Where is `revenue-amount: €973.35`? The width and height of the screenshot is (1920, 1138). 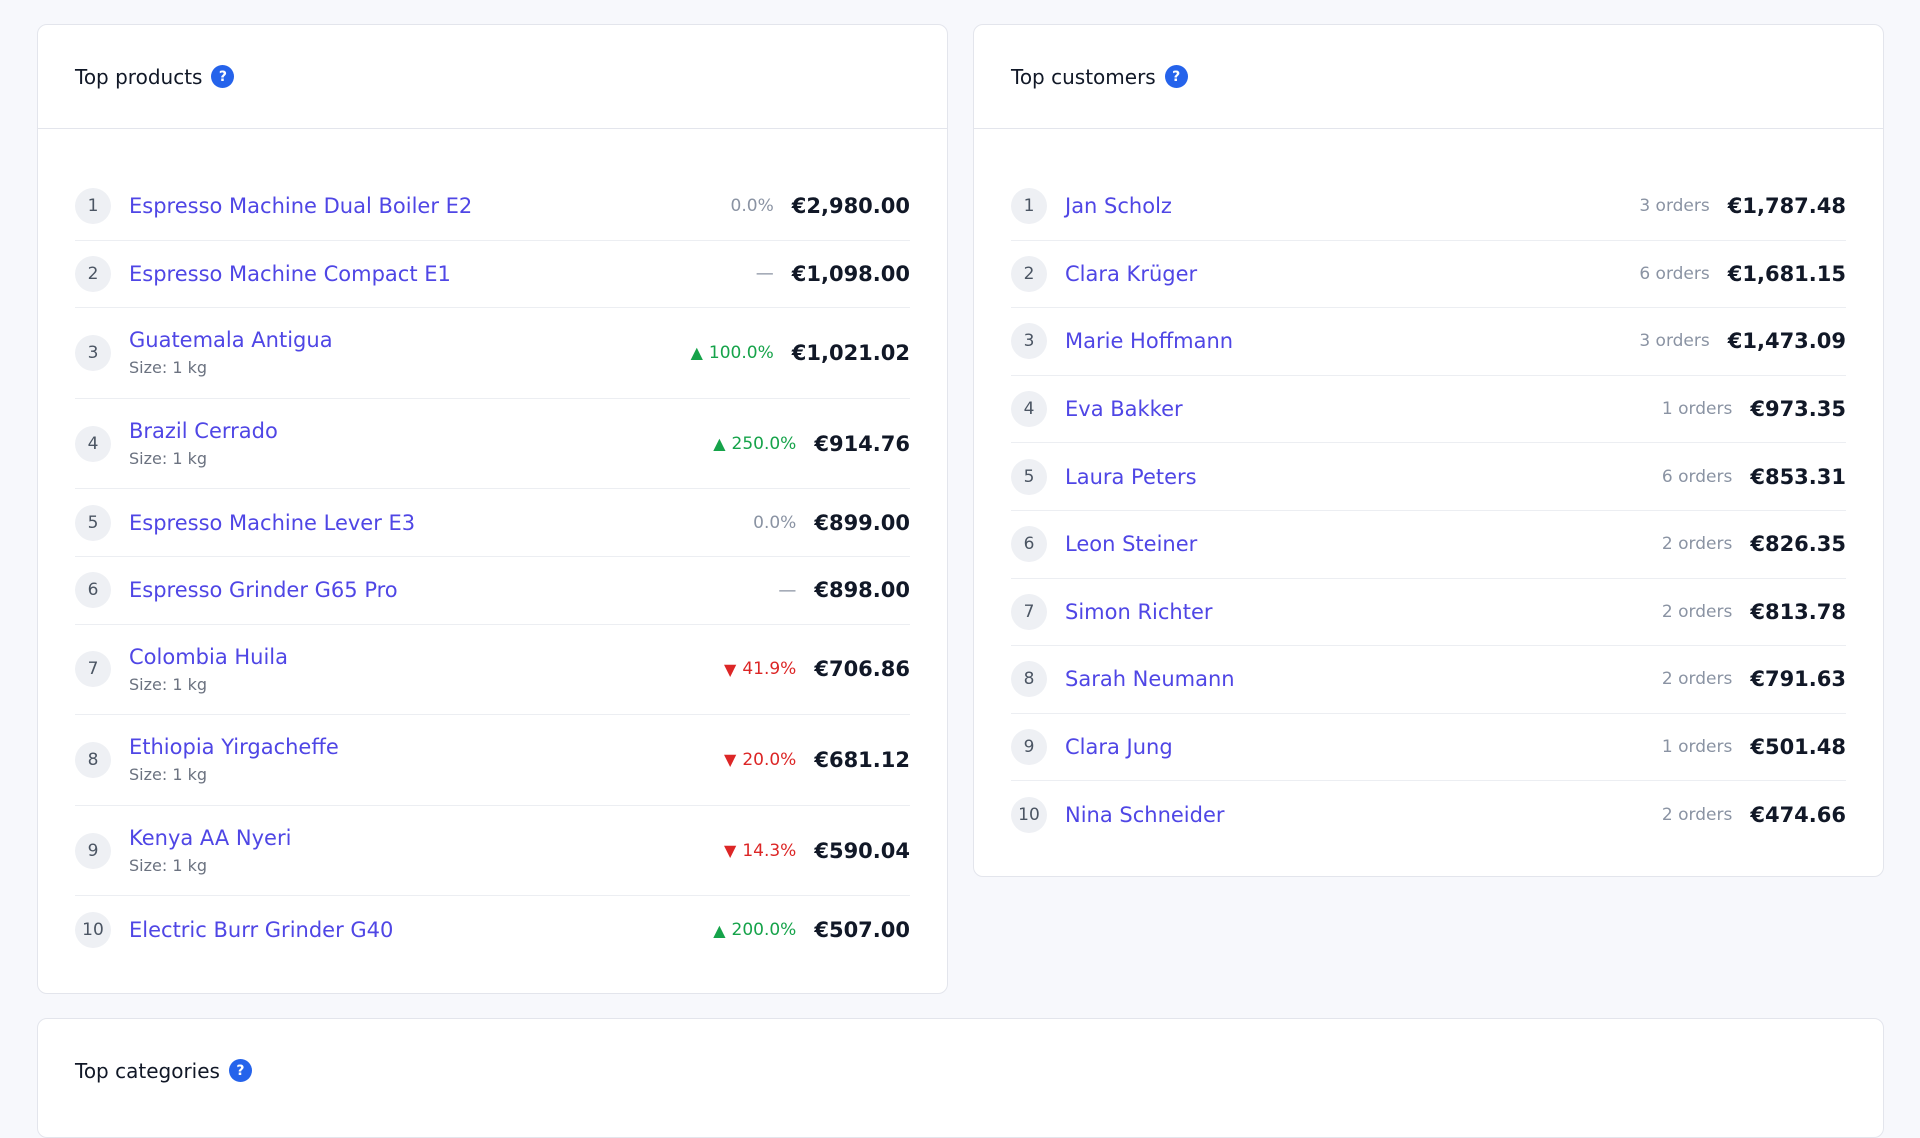 revenue-amount: €973.35 is located at coordinates (1798, 409).